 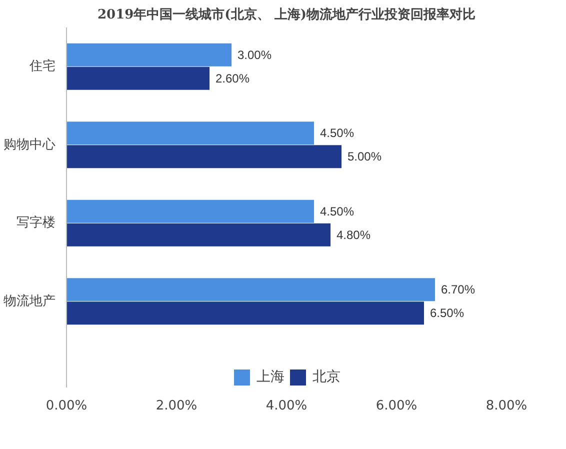 I want to click on data-label: 6.50%, so click(x=447, y=313).